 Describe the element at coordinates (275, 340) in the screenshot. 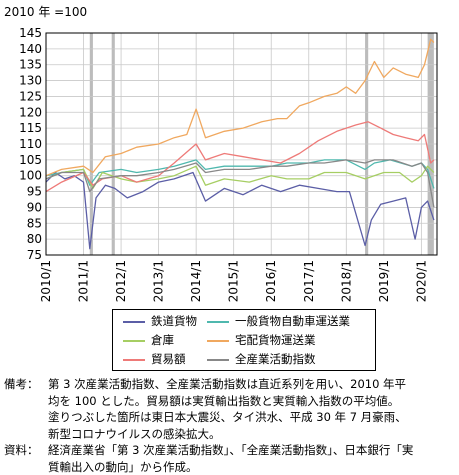

I see `legend-label-parcel-delivery: 宅配貨物運送業` at that location.